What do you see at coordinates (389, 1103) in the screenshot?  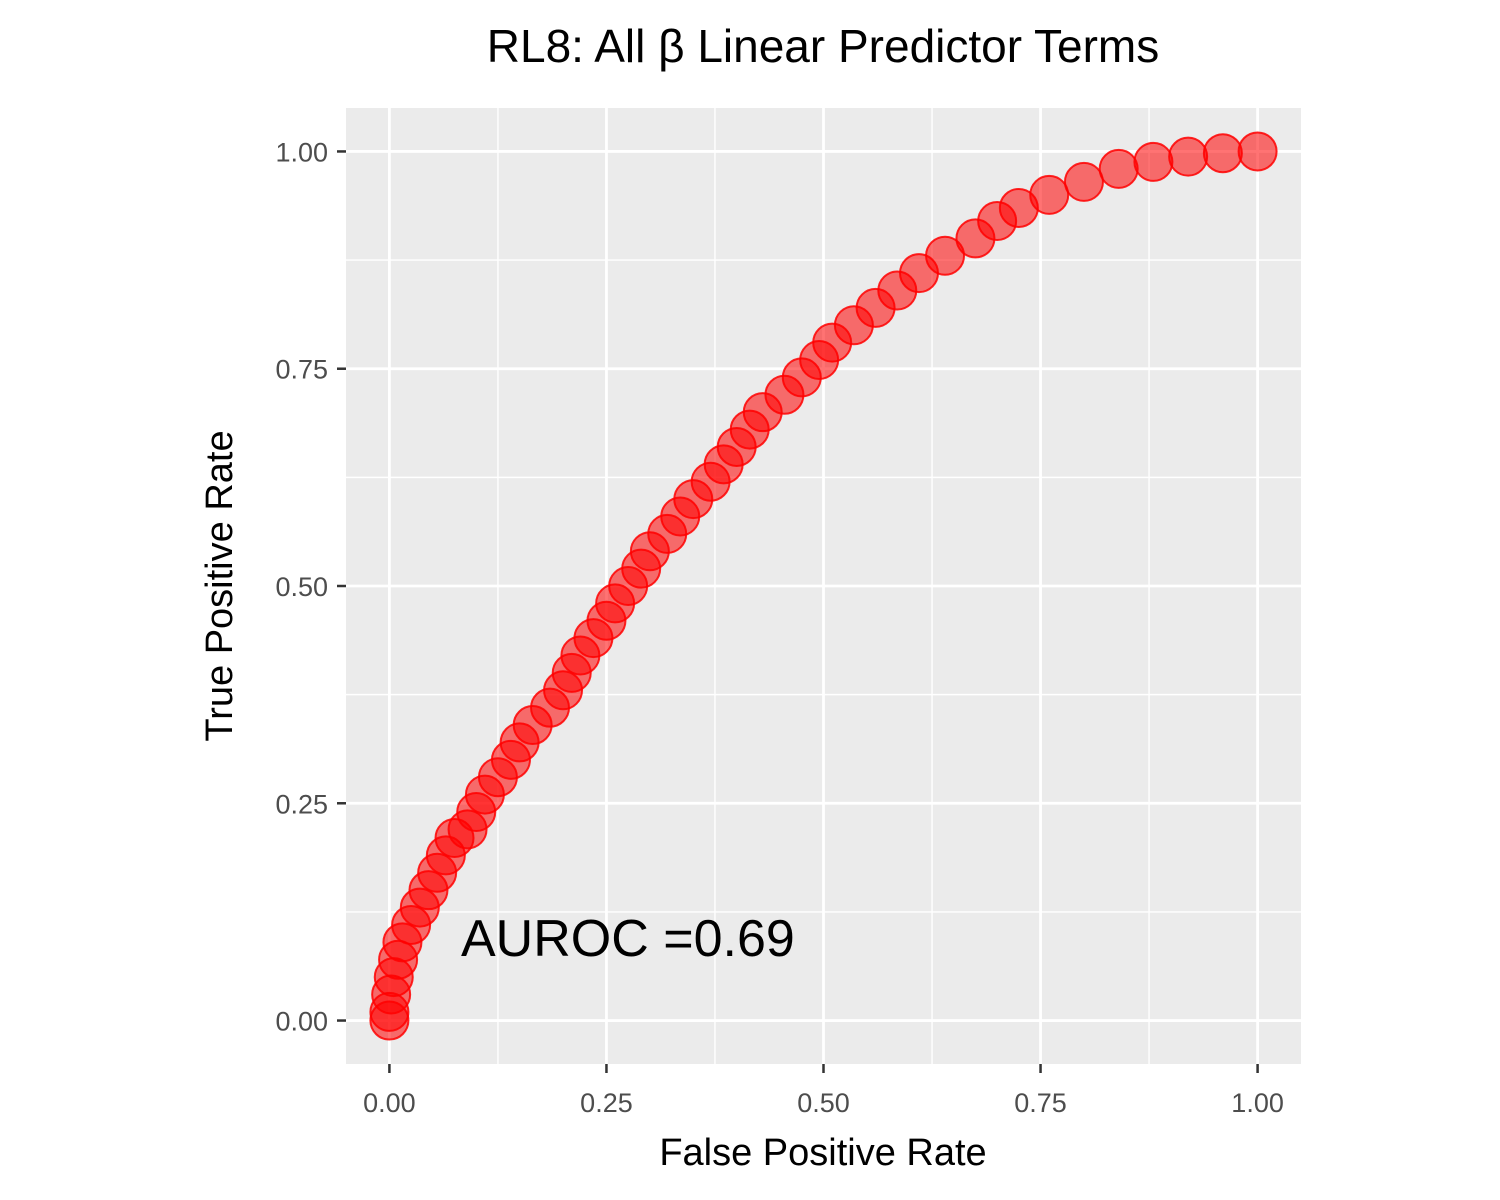 I see `x-tick-label: 0.00` at bounding box center [389, 1103].